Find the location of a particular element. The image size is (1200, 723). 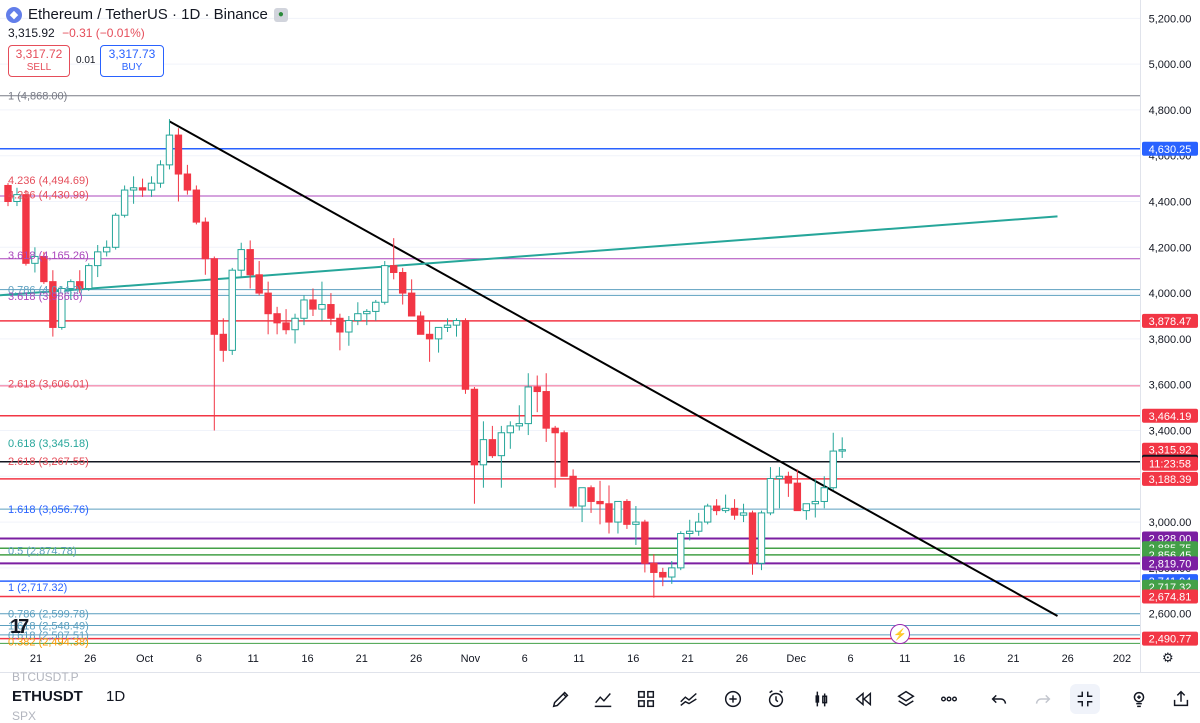

share-icon is located at coordinates (1181, 699).